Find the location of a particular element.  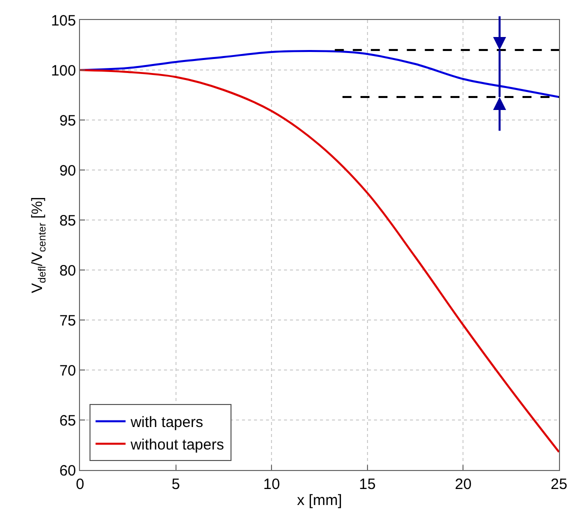

y-tick-label: 80 is located at coordinates (67, 271).